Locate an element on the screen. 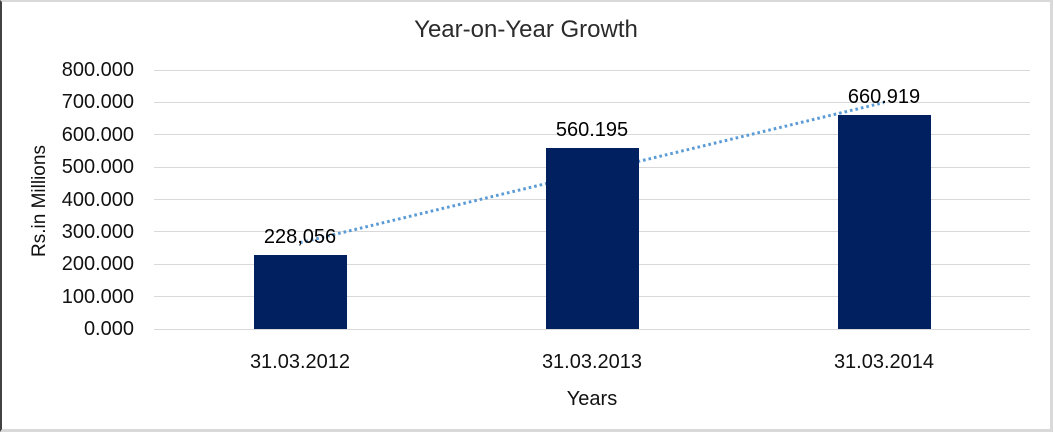  x-tick-label: 31.03.2014 is located at coordinates (884, 362).